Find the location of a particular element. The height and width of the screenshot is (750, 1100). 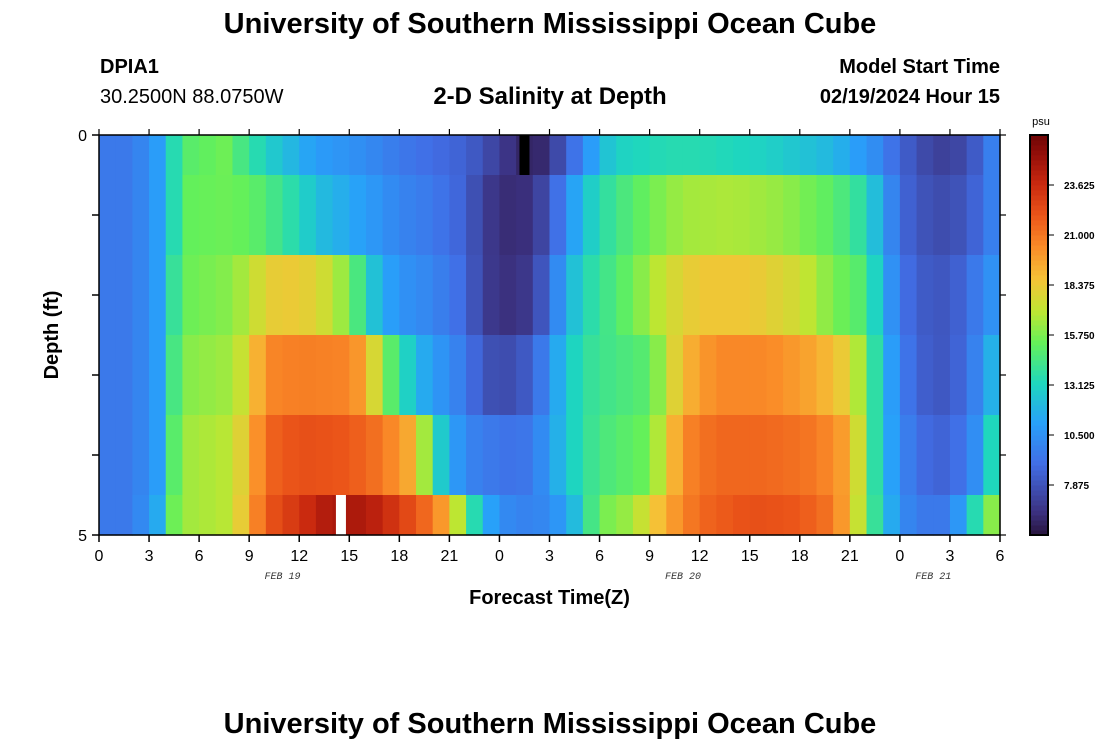

x-tick-label: 18 is located at coordinates (800, 556).